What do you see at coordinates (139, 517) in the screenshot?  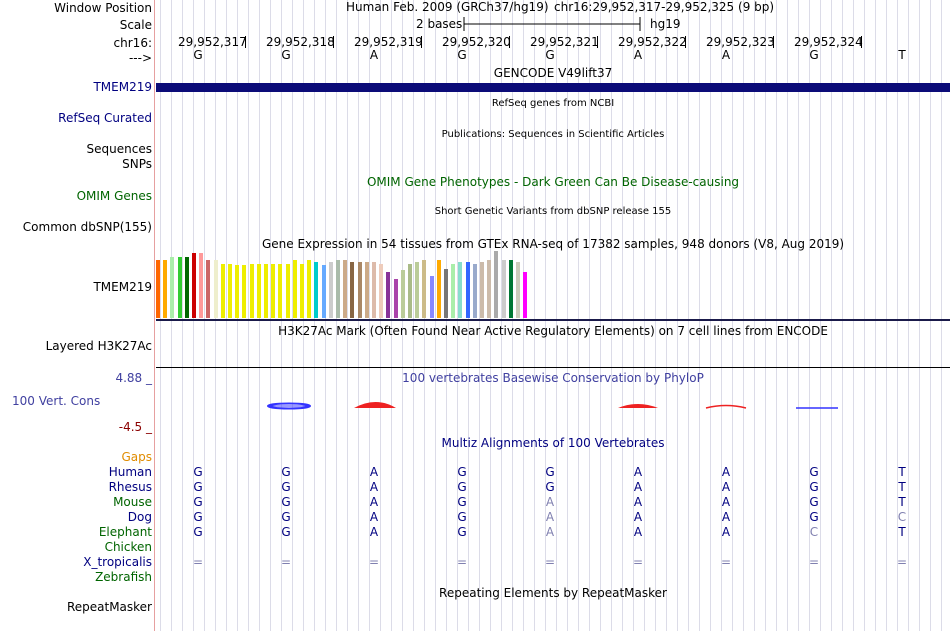 I see `species-label: Dog` at bounding box center [139, 517].